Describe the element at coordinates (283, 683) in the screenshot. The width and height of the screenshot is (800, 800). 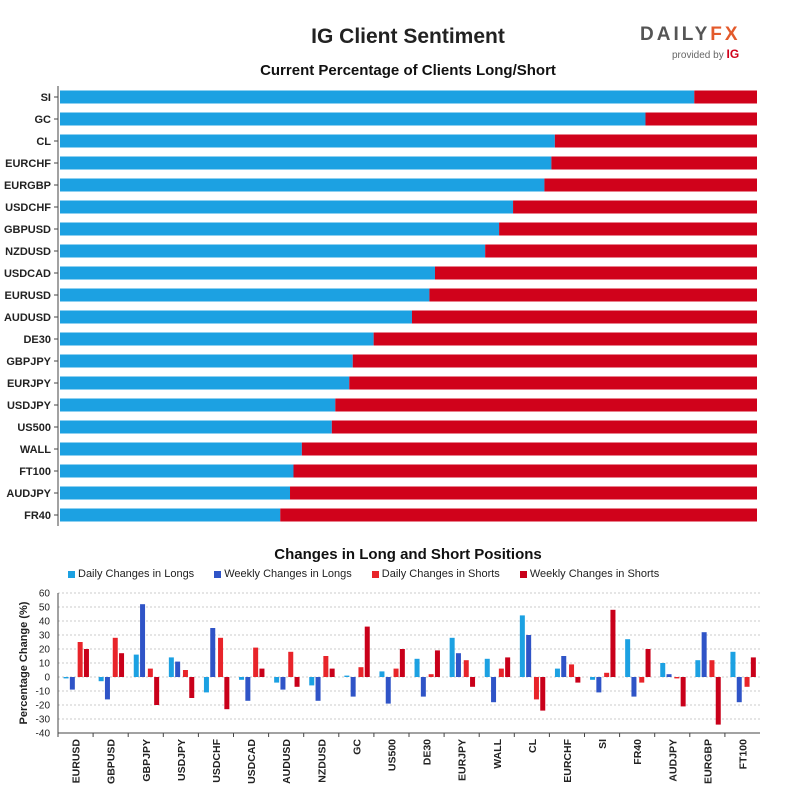
I see `change-bar-audusd-s1` at that location.